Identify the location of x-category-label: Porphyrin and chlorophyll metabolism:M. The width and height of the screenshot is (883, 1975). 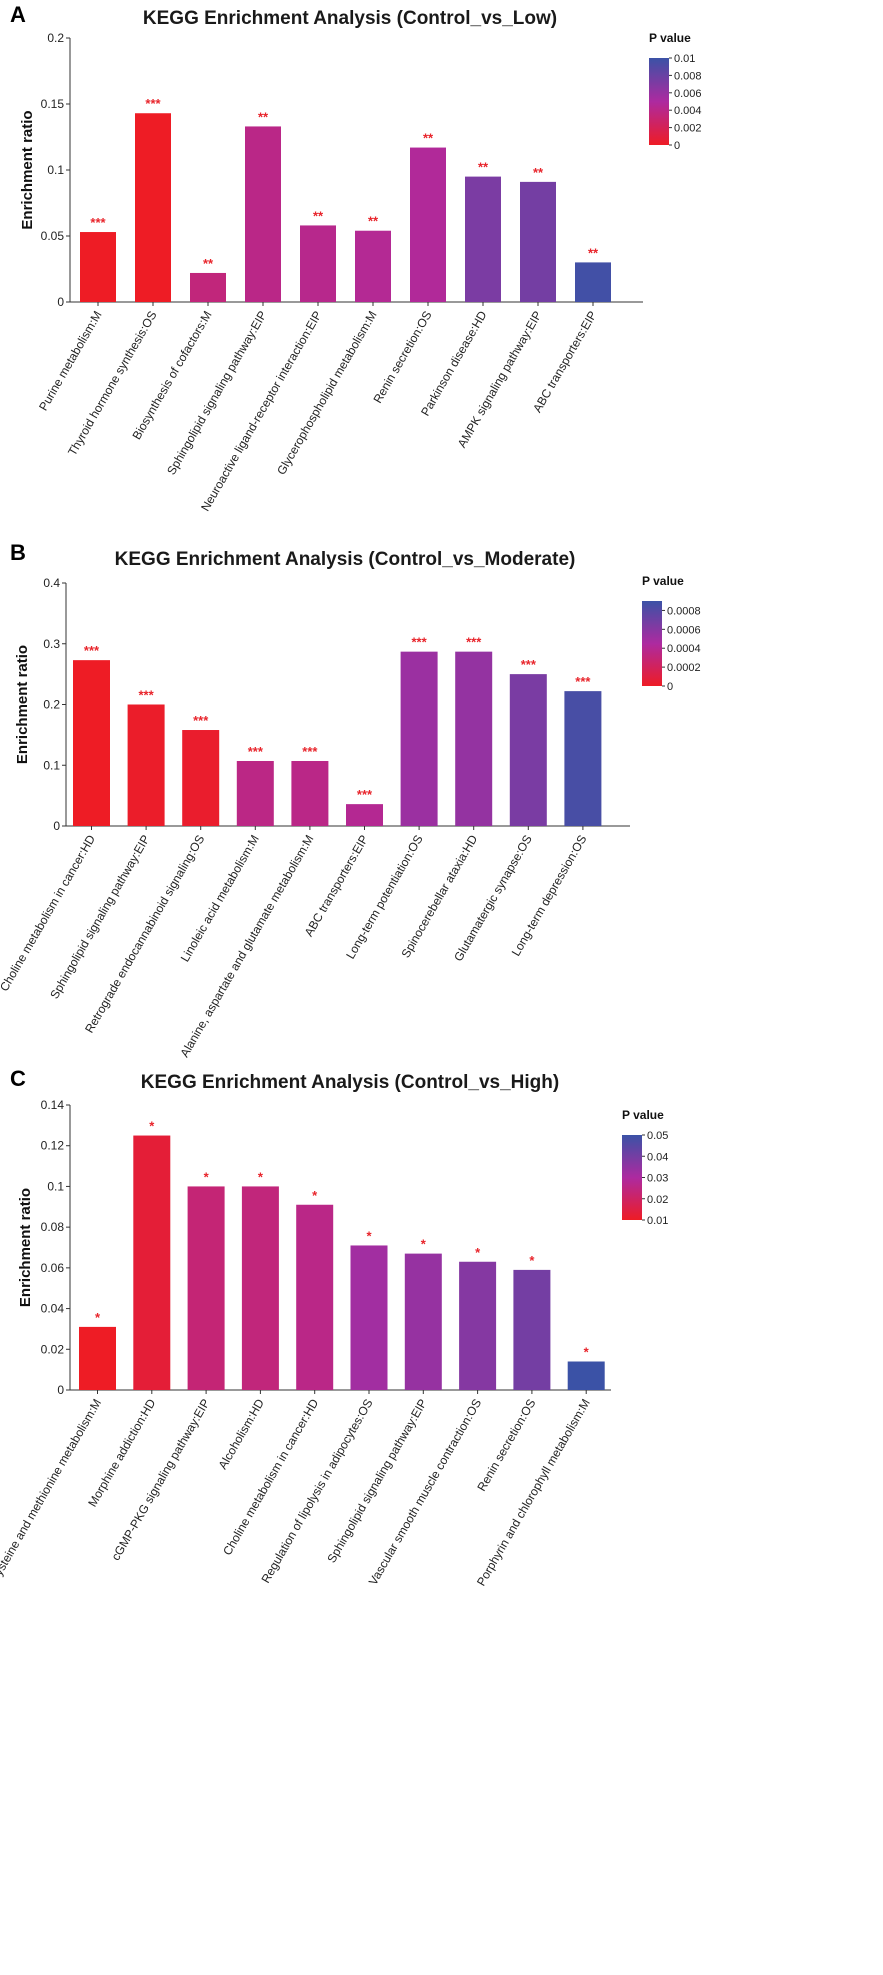
(533, 1493).